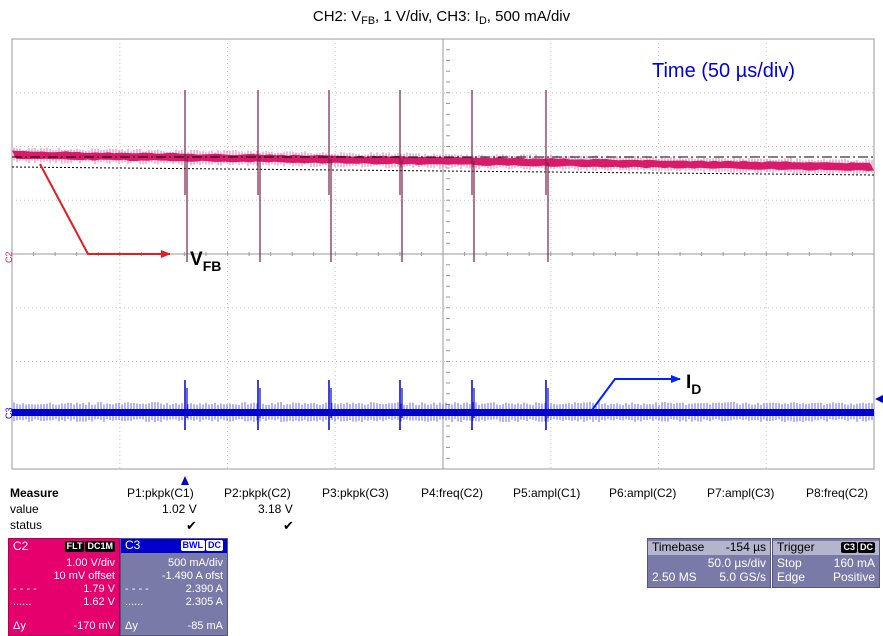  What do you see at coordinates (441, 510) in the screenshot?
I see `measure-value-row: value 1.02 V 3.18 V` at bounding box center [441, 510].